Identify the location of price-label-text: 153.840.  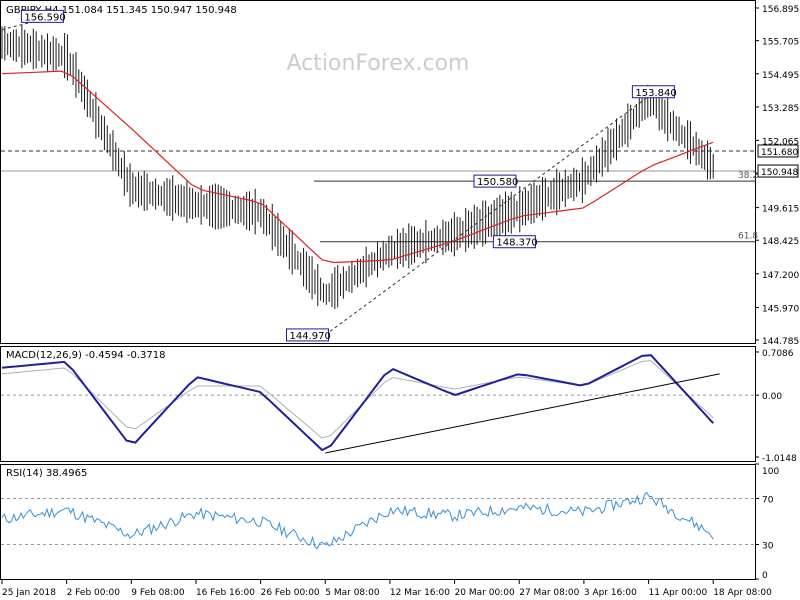
(655, 93).